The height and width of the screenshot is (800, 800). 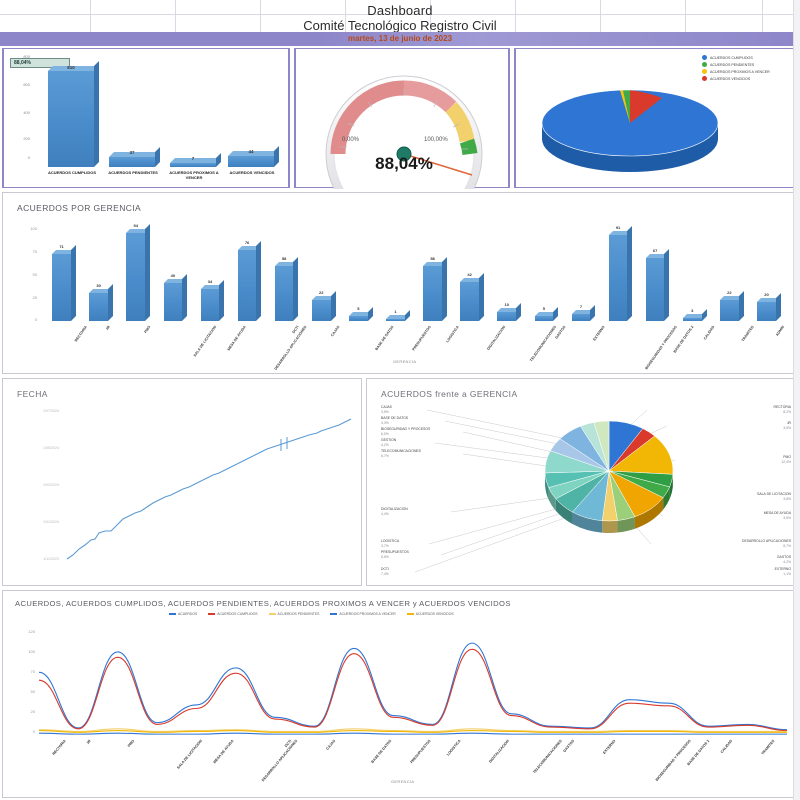 What do you see at coordinates (384, 338) in the screenshot?
I see `gerencia-x-label: BASE DE DATOS` at bounding box center [384, 338].